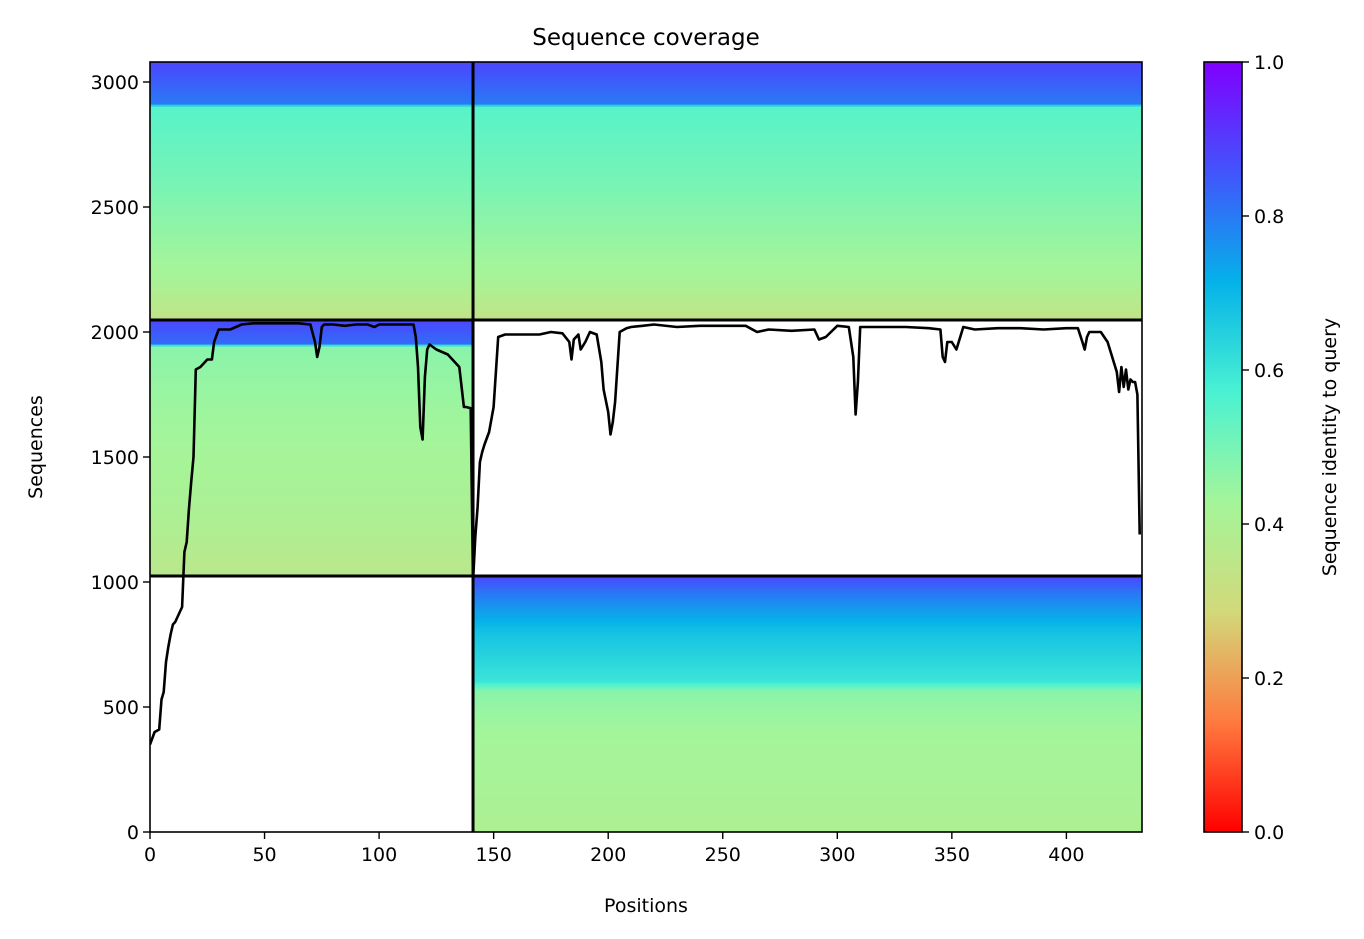  Describe the element at coordinates (264, 855) in the screenshot. I see `x-tick-label: 50` at that location.